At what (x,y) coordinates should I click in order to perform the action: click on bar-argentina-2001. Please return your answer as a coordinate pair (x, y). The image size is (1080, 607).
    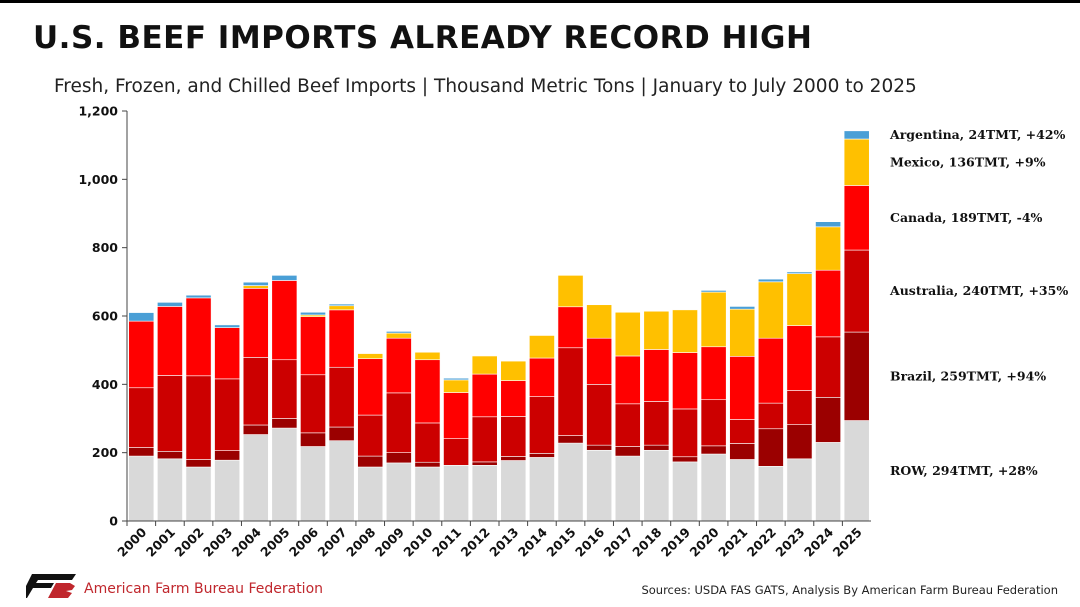
    Looking at the image, I should click on (170, 304).